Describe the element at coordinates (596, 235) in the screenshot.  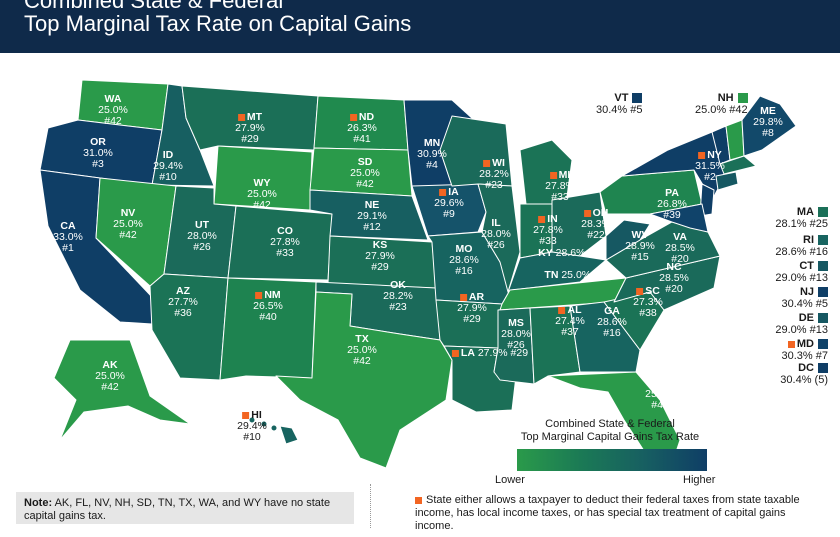
I see `state-rank: #22` at that location.